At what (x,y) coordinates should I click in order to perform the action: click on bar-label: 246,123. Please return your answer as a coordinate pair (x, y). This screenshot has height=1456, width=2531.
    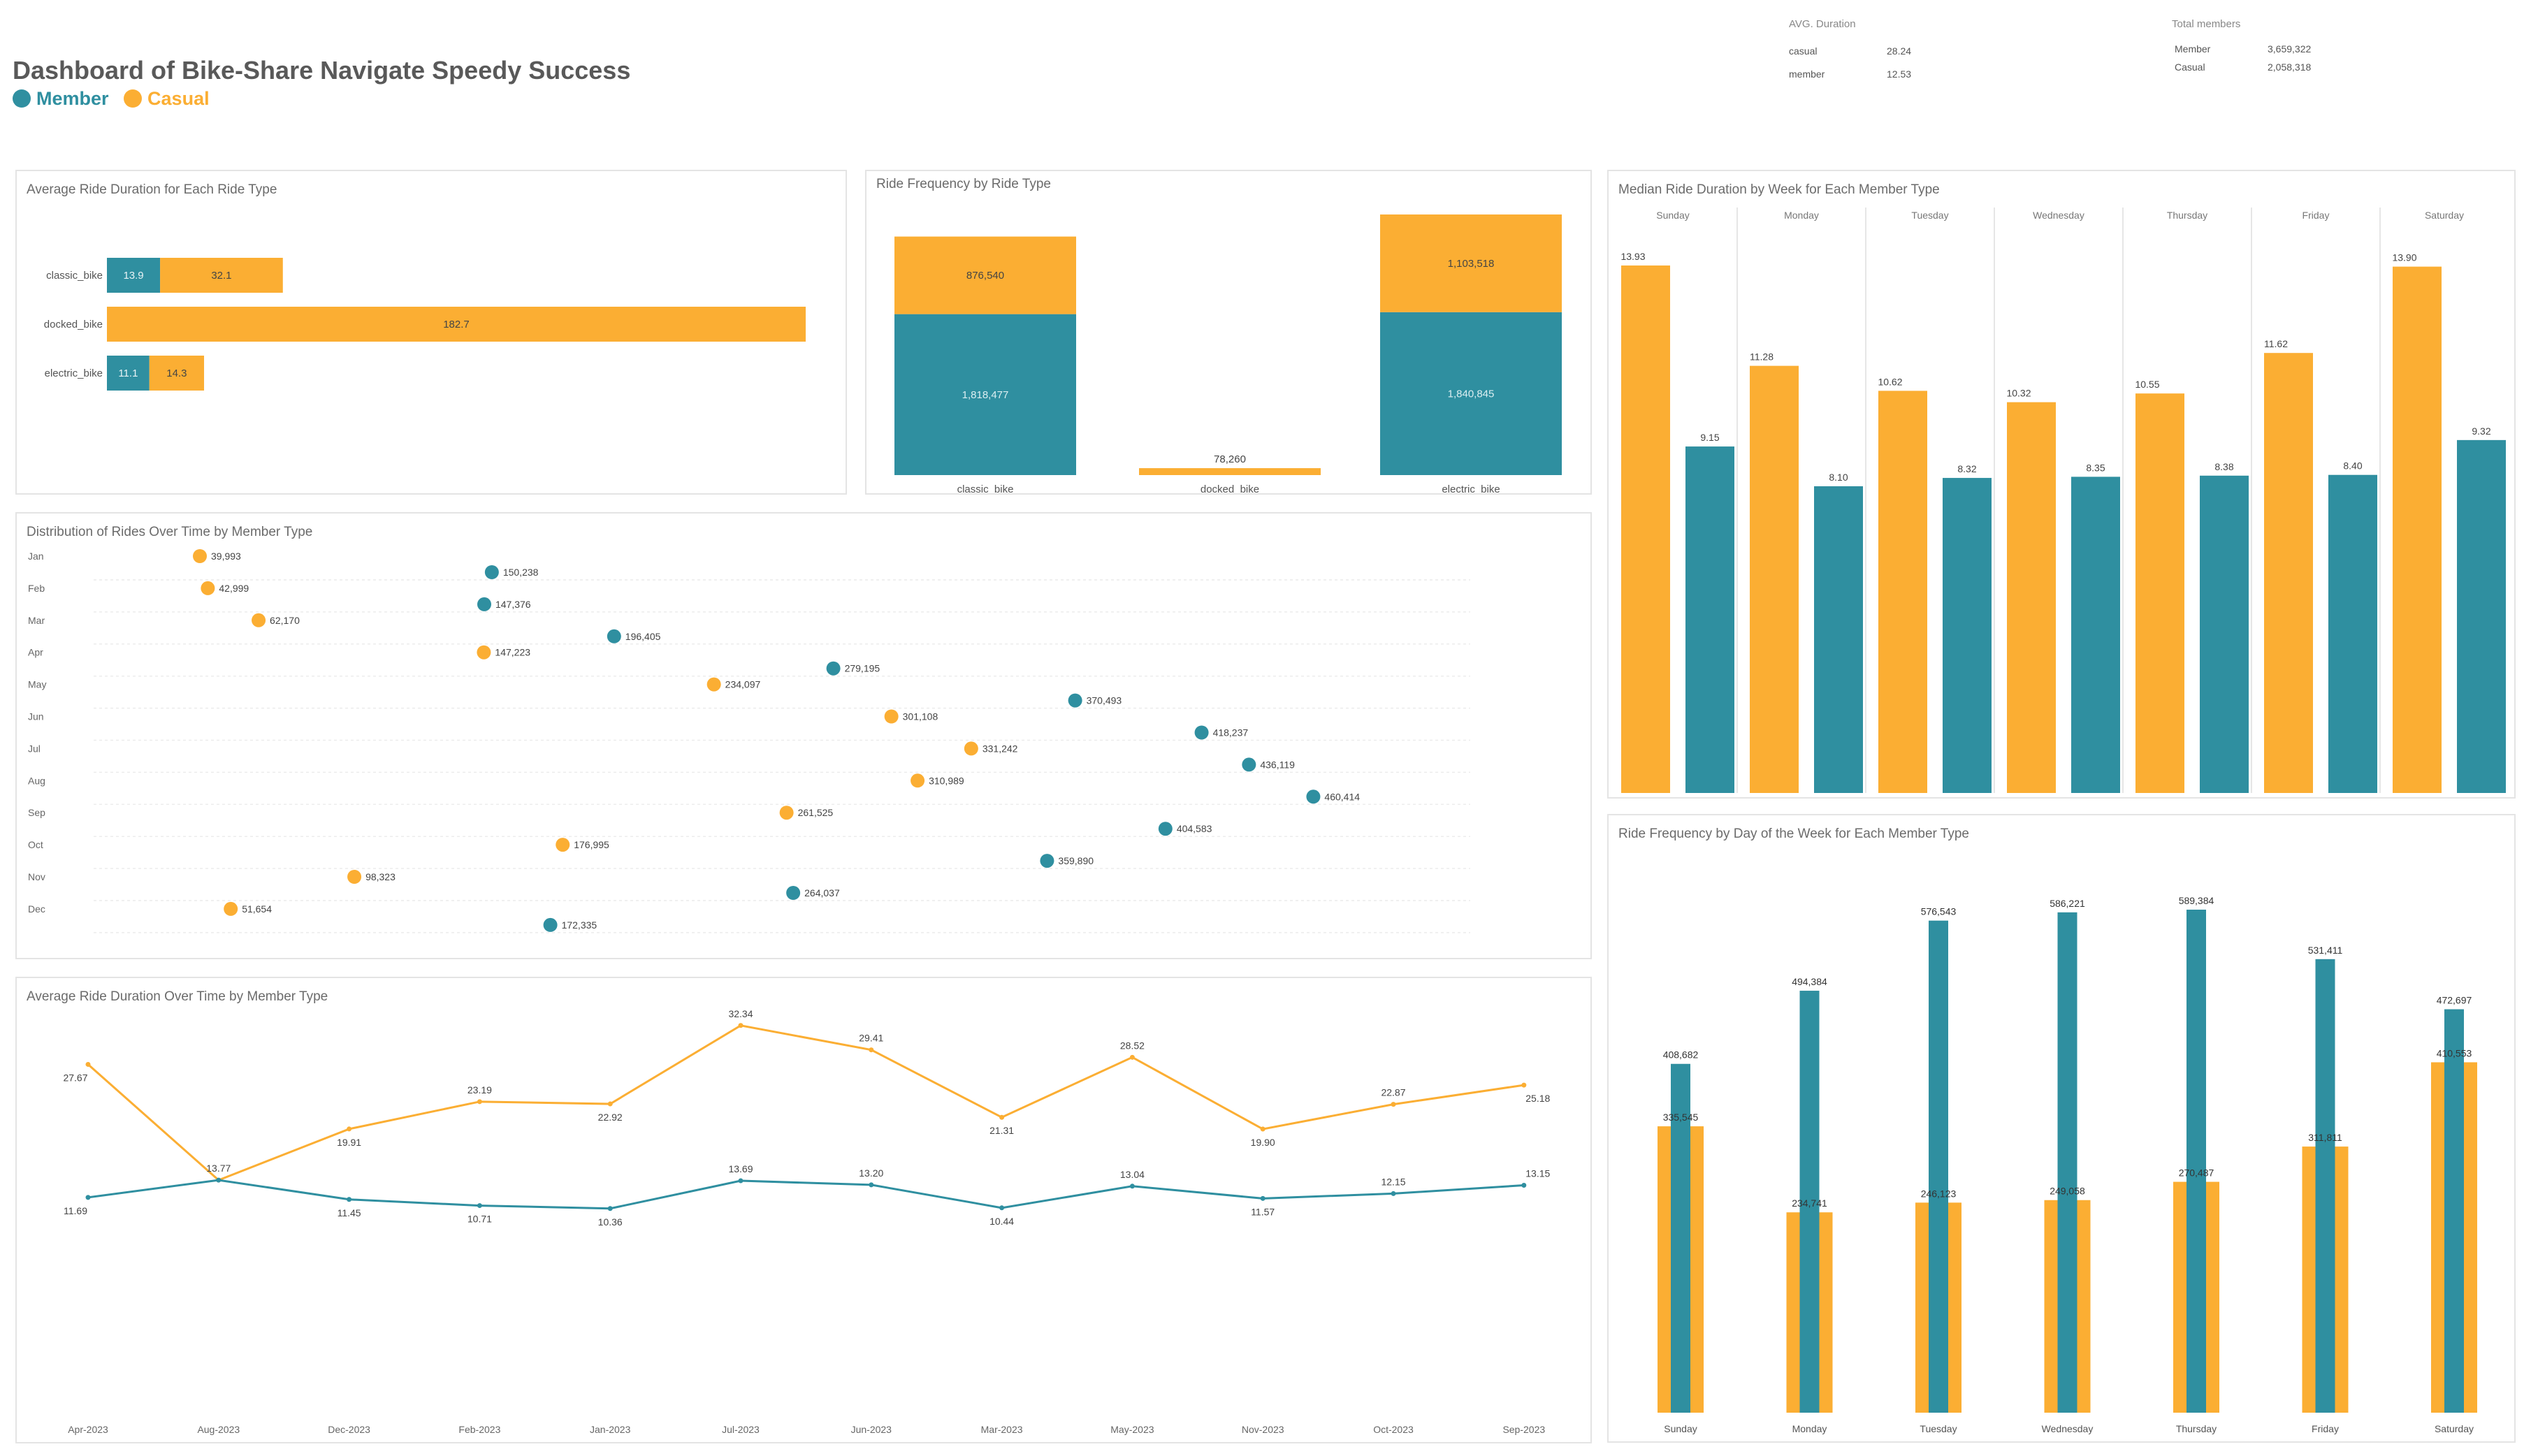
    Looking at the image, I should click on (1939, 1193).